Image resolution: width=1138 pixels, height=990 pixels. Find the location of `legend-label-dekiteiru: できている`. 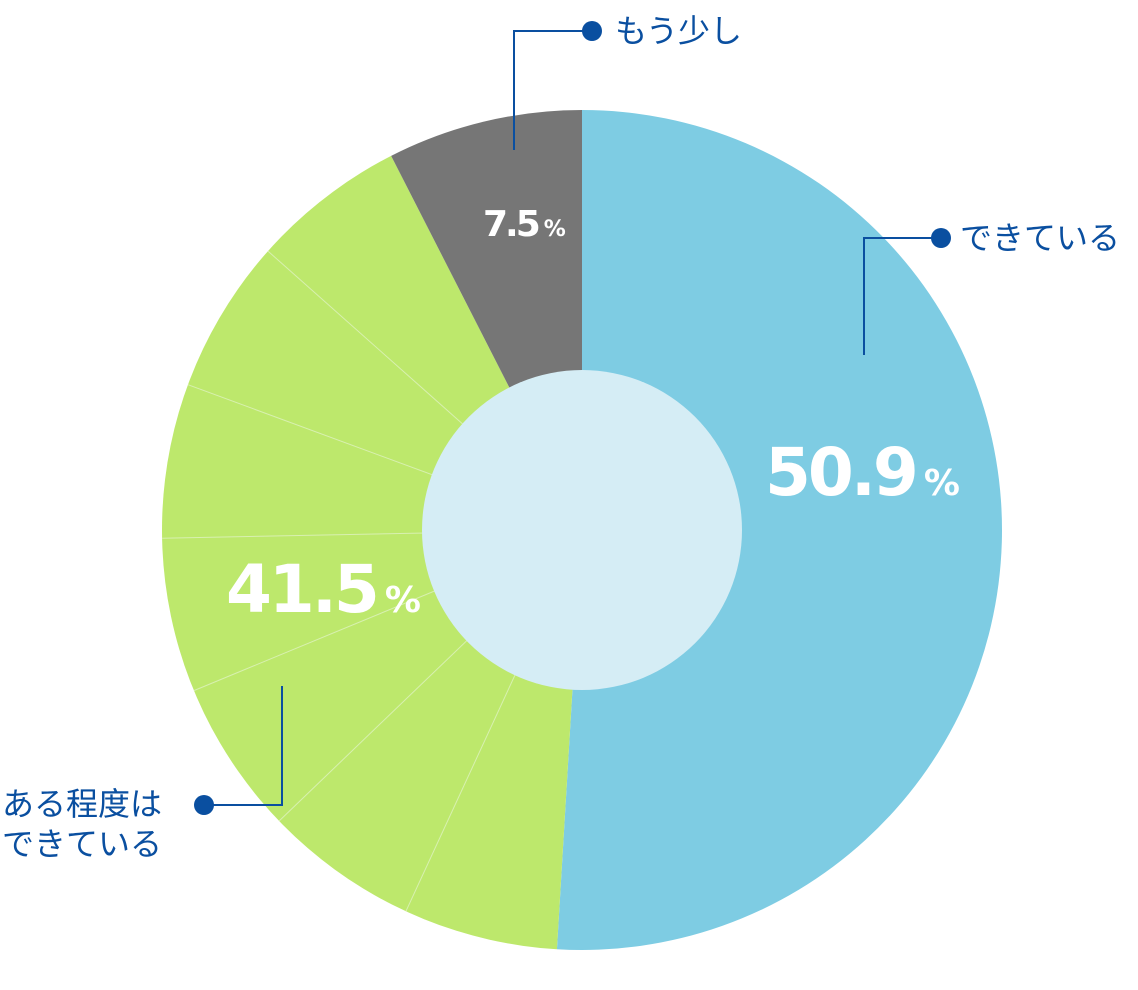

legend-label-dekiteiru: できている is located at coordinates (1040, 238).